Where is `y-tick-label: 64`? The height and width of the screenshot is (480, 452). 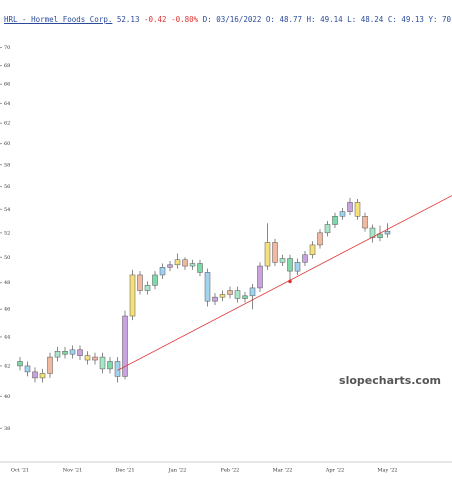
y-tick-label: 64 is located at coordinates (7, 104).